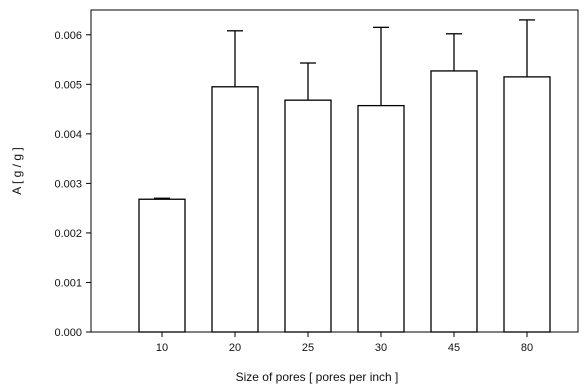  Describe the element at coordinates (381, 348) in the screenshot. I see `x-tick-label: 30` at that location.